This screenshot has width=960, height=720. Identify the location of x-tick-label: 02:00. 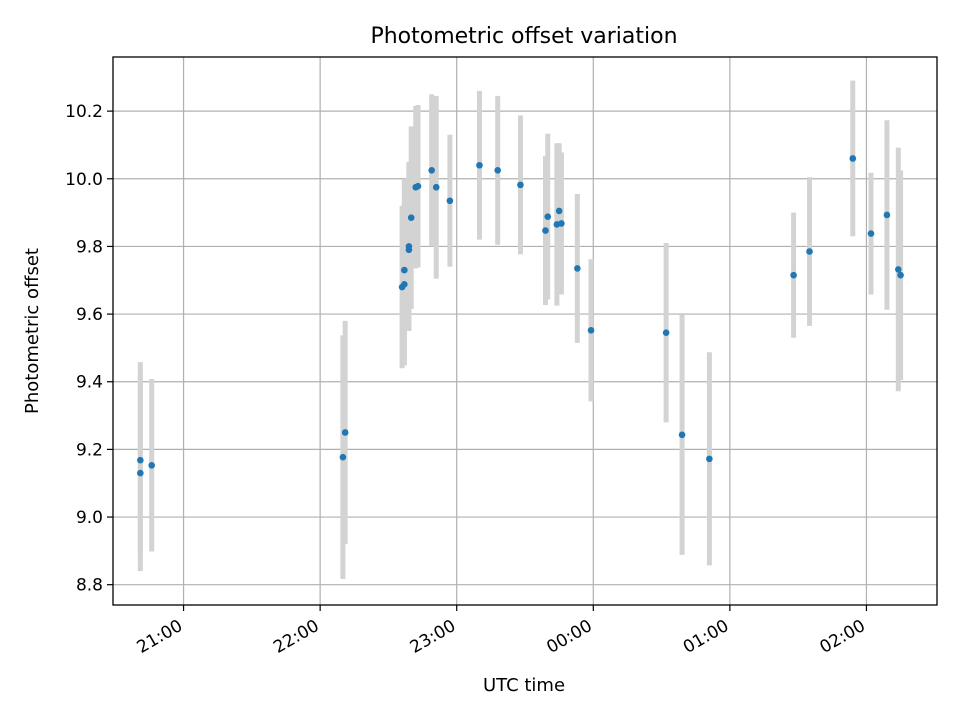
(843, 637).